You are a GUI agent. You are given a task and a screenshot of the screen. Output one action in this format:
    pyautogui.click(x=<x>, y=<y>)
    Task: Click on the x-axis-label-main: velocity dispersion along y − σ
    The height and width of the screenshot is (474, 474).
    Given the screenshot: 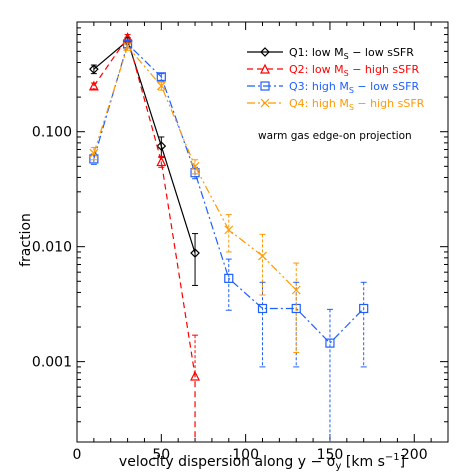 What is the action you would take?
    pyautogui.click(x=227, y=462)
    